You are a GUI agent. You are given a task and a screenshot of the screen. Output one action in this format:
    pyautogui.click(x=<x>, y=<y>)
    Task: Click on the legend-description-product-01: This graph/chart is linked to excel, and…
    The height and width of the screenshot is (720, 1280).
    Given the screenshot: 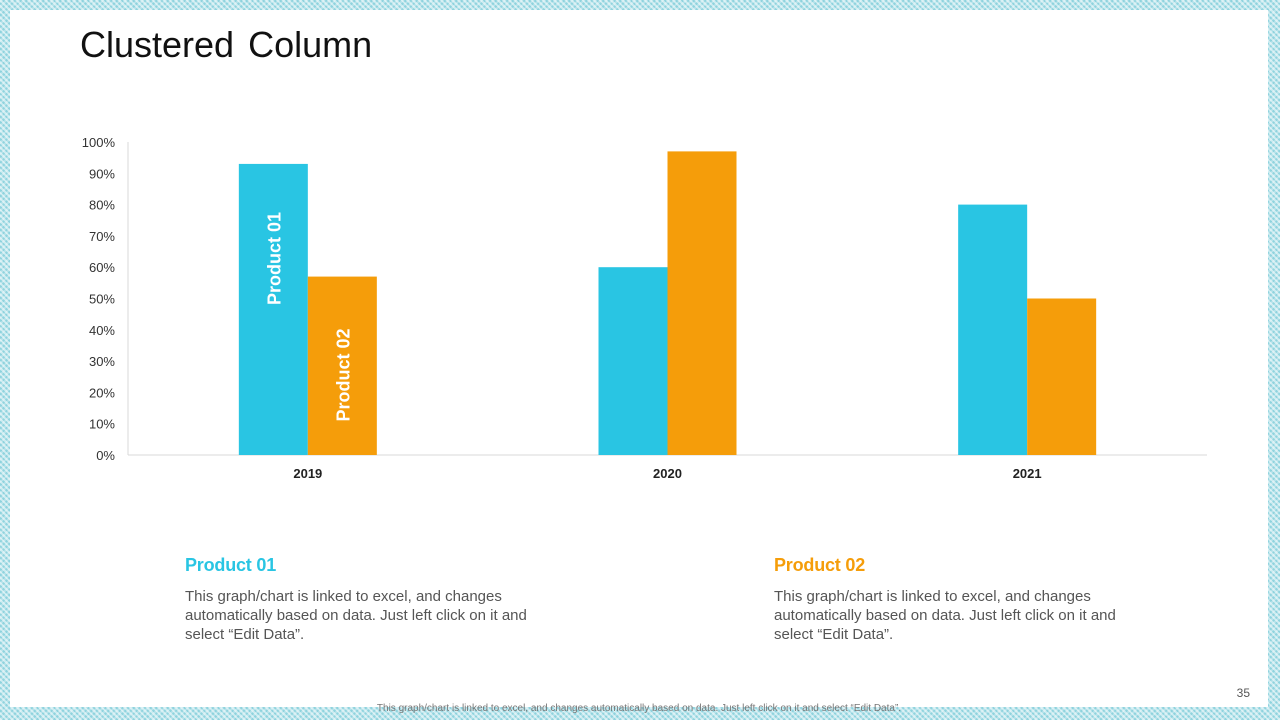 What is the action you would take?
    pyautogui.click(x=356, y=615)
    